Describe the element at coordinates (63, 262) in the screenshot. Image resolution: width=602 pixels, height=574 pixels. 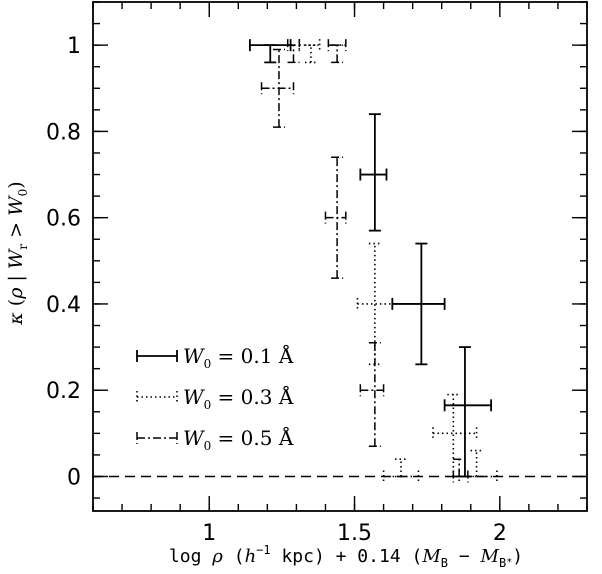
I see `y-tick-labels: 0 0.2 0.4 0.6 0.8 1` at that location.